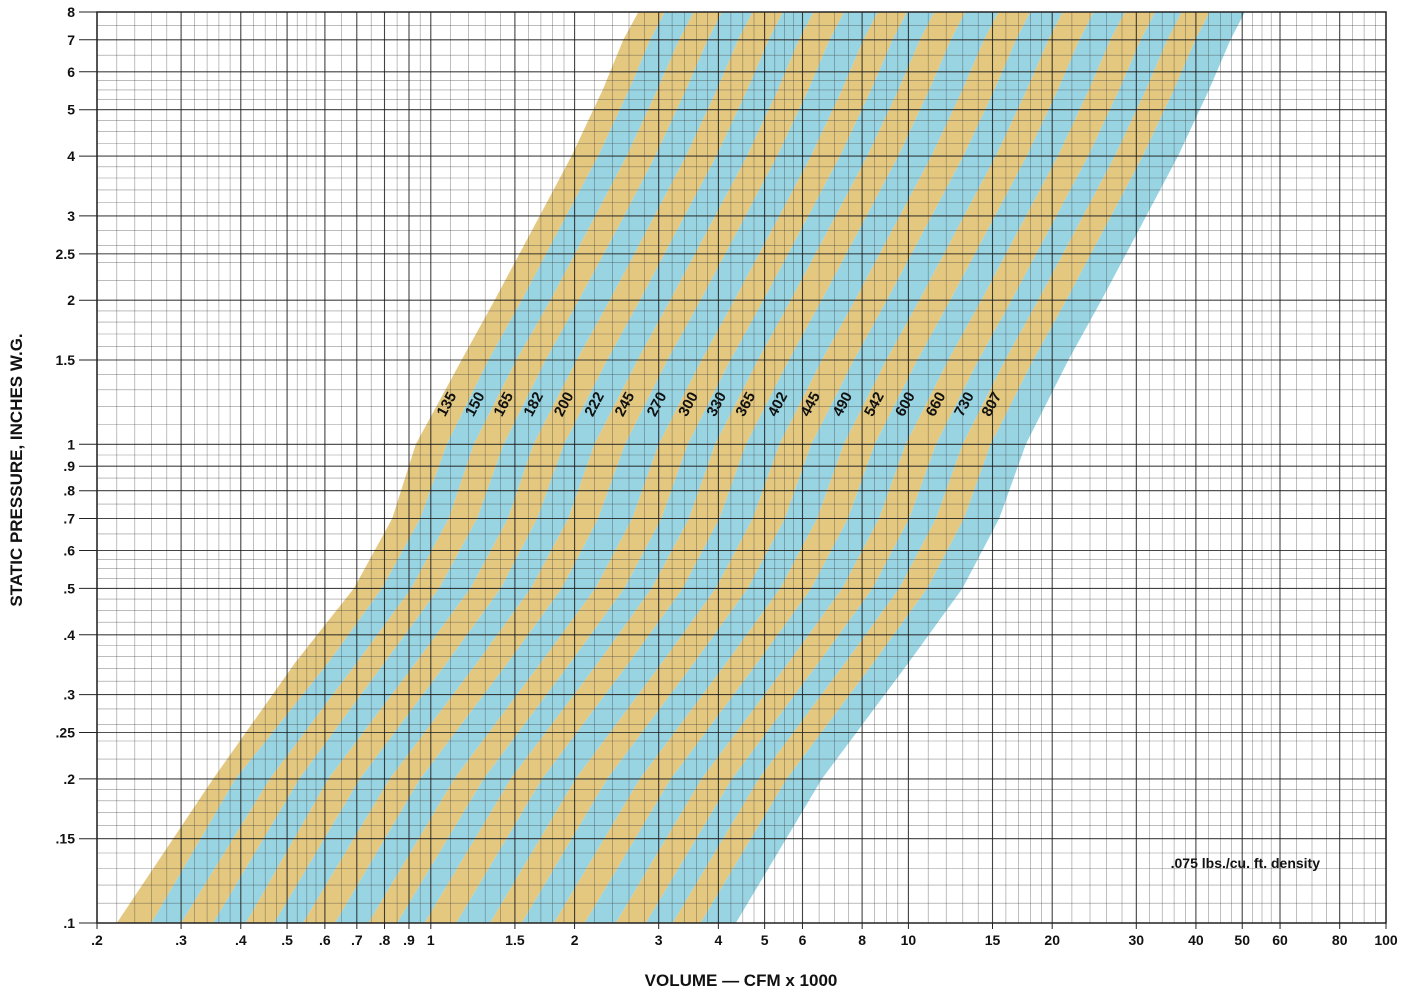  Describe the element at coordinates (69, 491) in the screenshot. I see `y-tick-label: .8` at that location.